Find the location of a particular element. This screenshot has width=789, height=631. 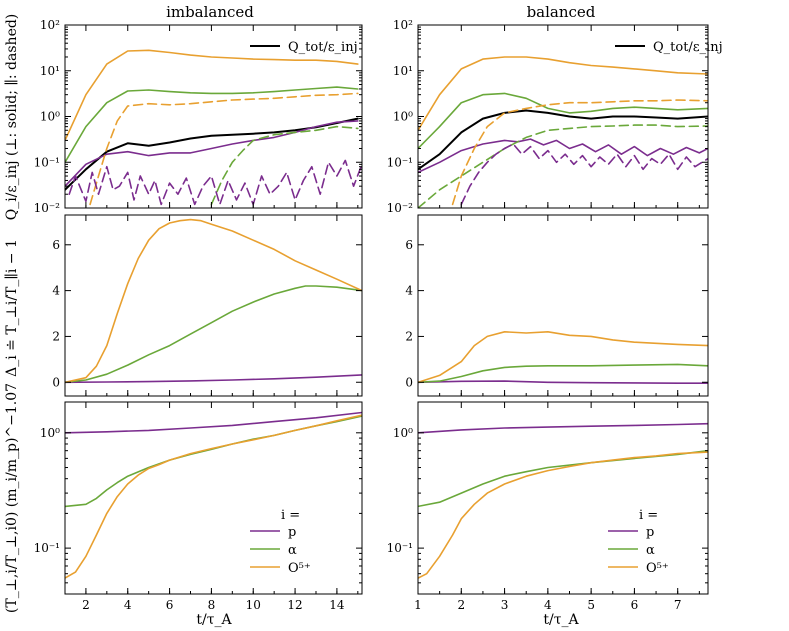

legend-alpha-text-right: α is located at coordinates (650, 550).